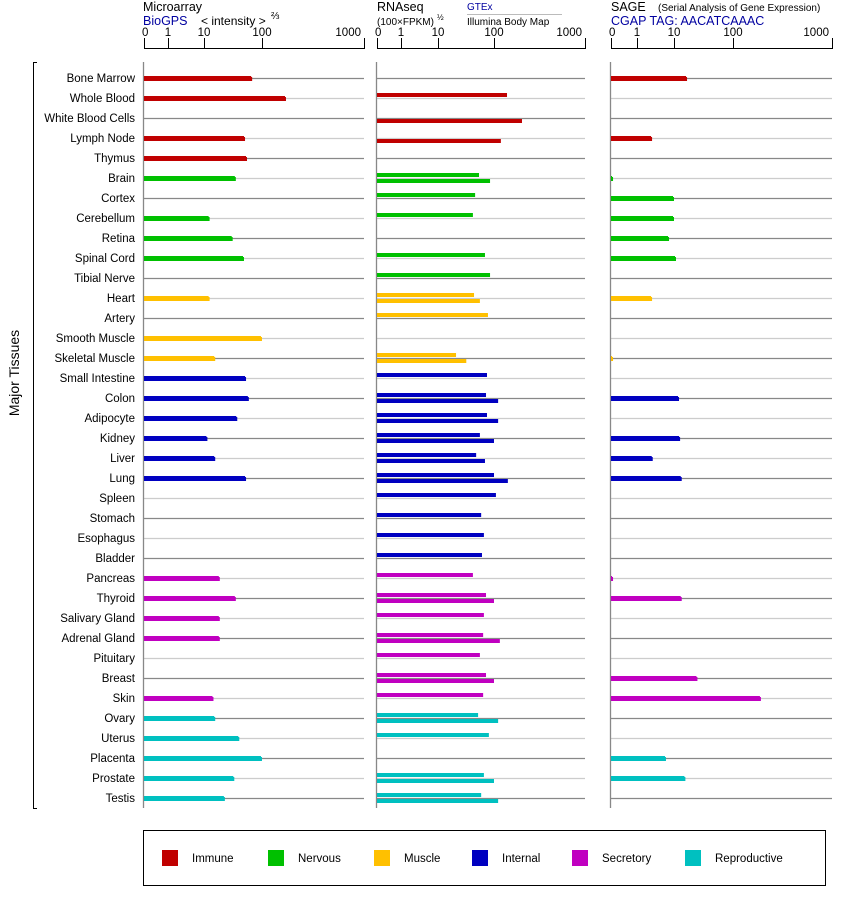 Image resolution: width=842 pixels, height=900 pixels. What do you see at coordinates (400, 7) in the screenshot?
I see `rnaseq-title: RNAseq` at bounding box center [400, 7].